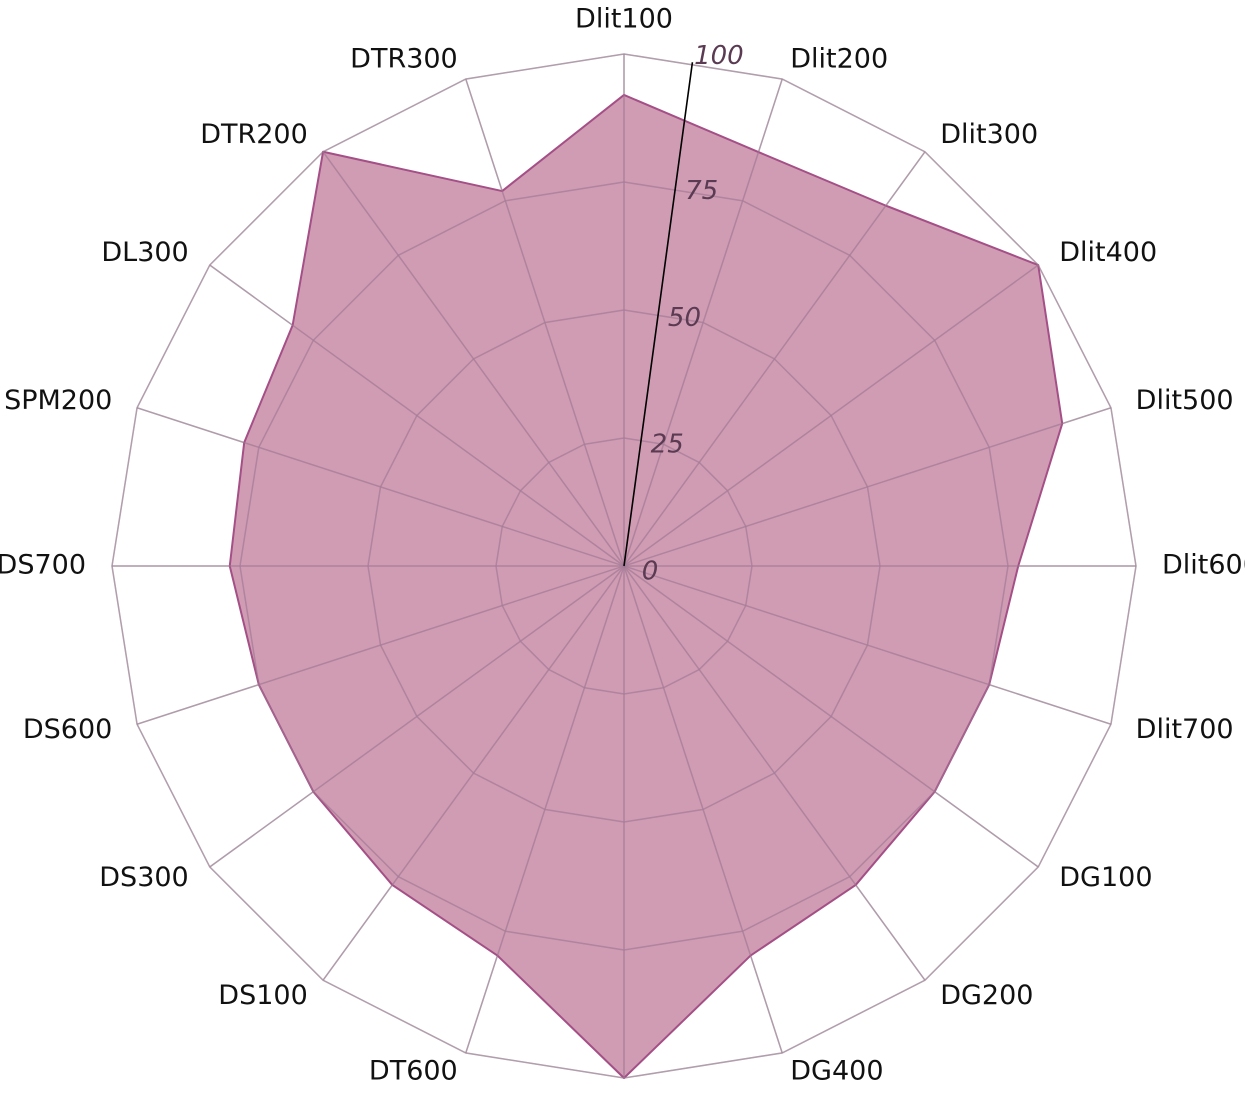  What do you see at coordinates (839, 59) in the screenshot?
I see `category-label-Dlit200: Dlit200` at bounding box center [839, 59].